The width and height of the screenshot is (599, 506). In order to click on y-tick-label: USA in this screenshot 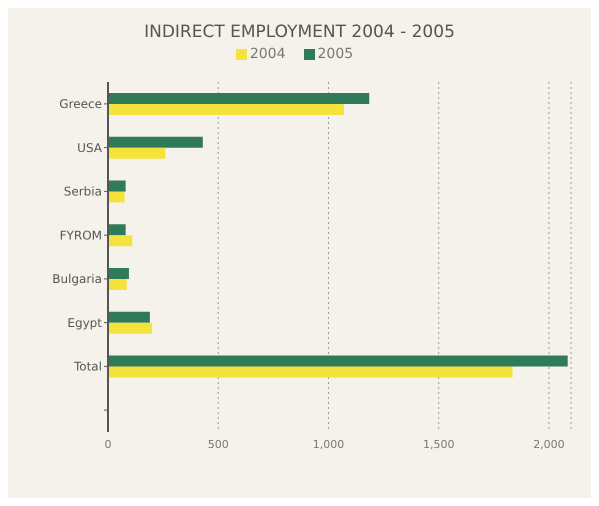, I will do `click(90, 147)`.